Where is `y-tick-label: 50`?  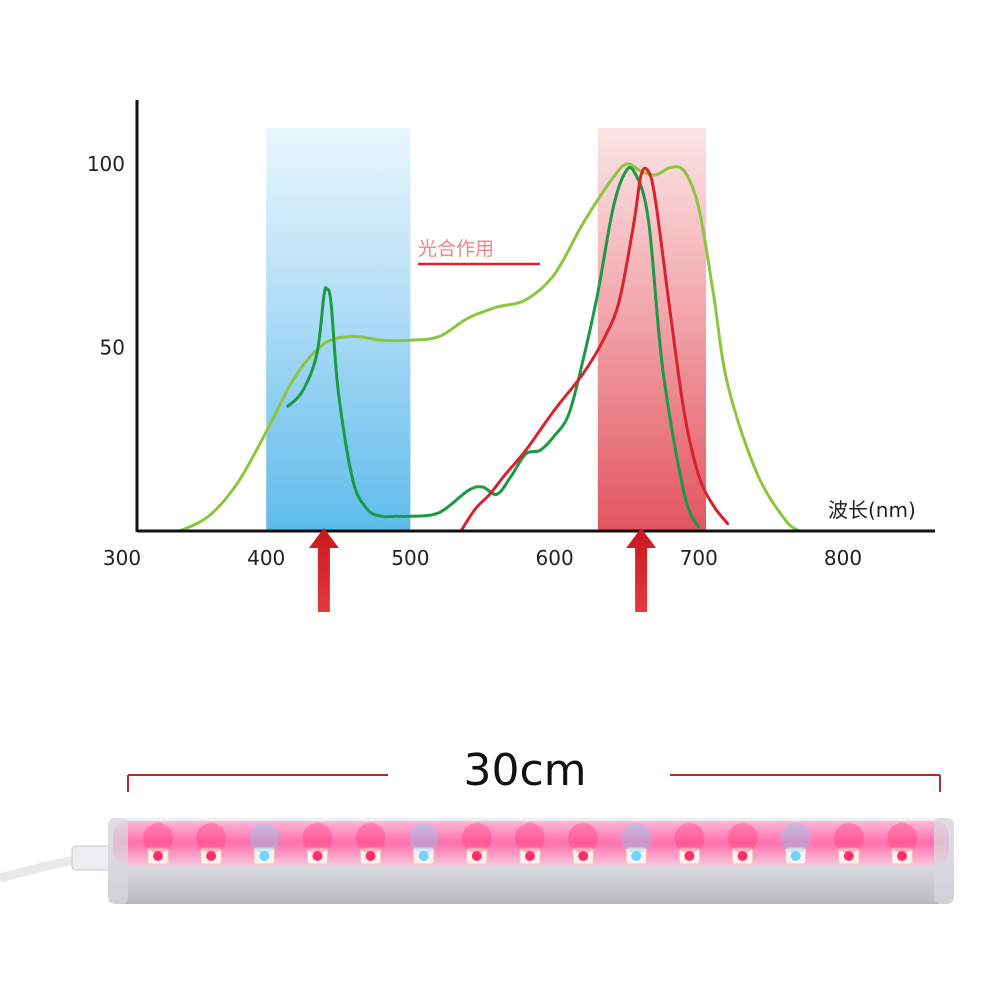
y-tick-label: 50 is located at coordinates (112, 348).